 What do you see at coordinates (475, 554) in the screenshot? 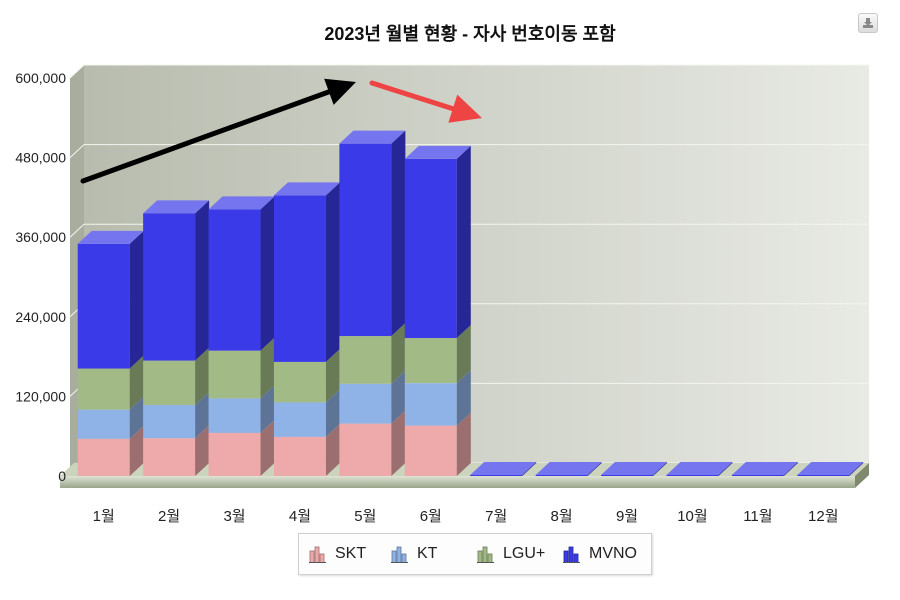
I see `chart-legend: SKT KT LGU+ MVNO` at bounding box center [475, 554].